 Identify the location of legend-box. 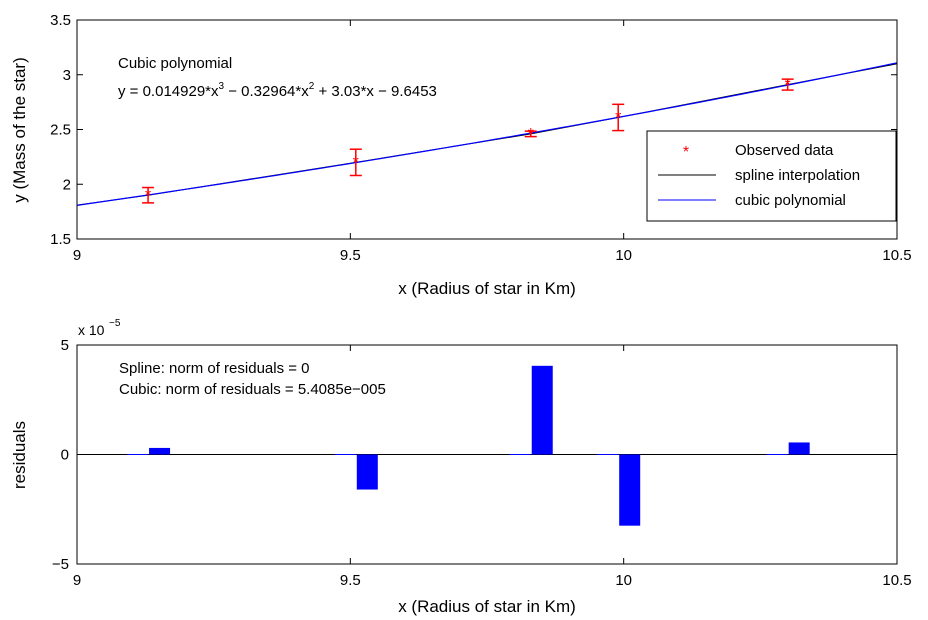
(771, 176).